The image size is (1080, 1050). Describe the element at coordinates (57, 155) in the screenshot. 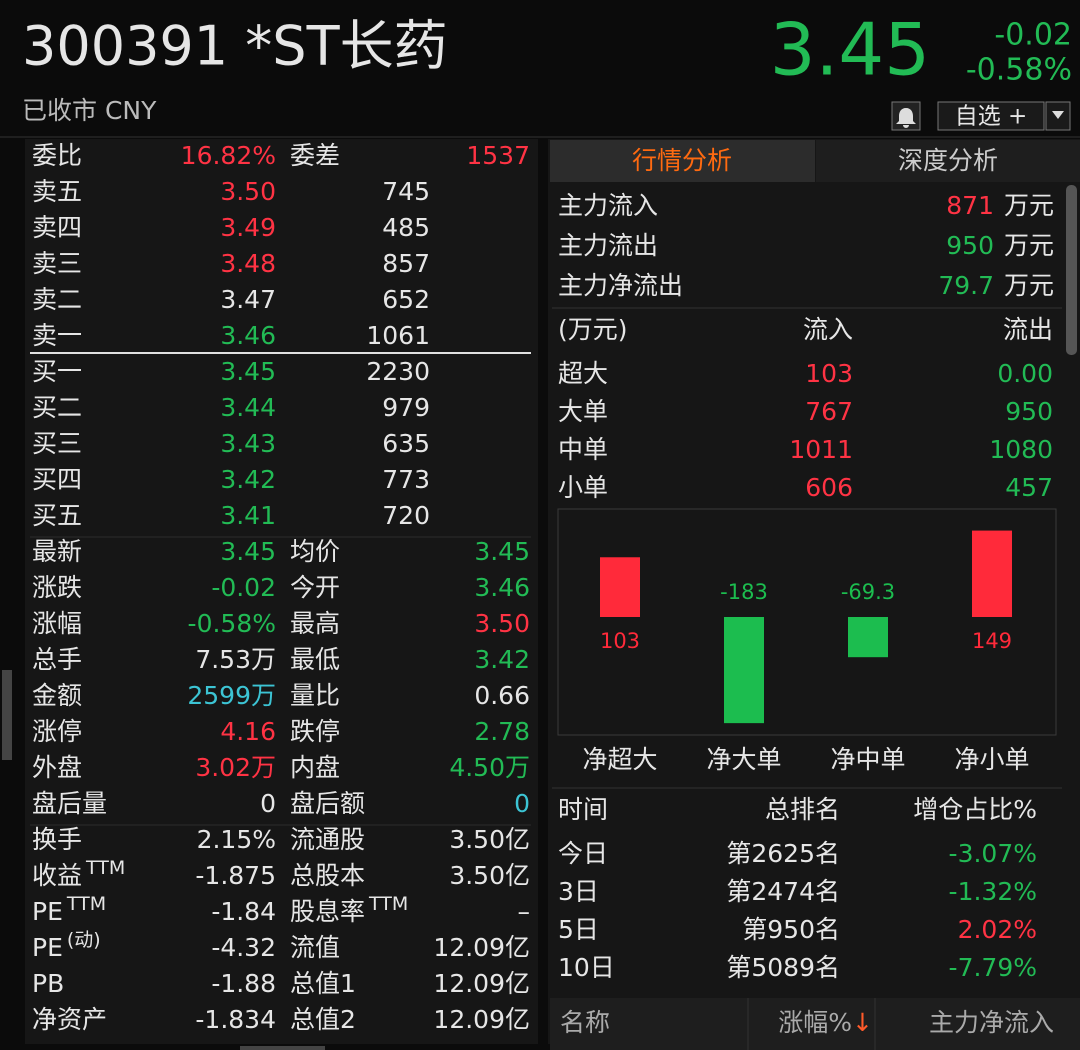

I see `quote-label: 委比` at that location.